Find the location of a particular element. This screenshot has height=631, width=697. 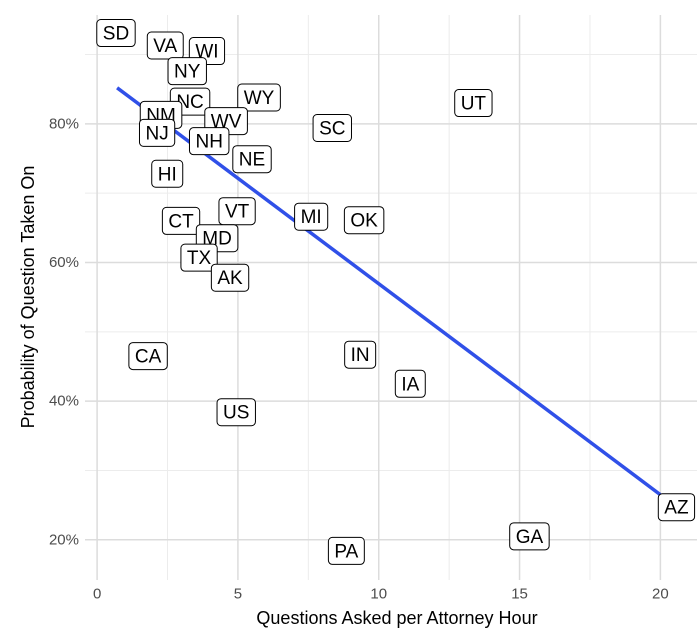

x-tick-label: 5 is located at coordinates (238, 594).